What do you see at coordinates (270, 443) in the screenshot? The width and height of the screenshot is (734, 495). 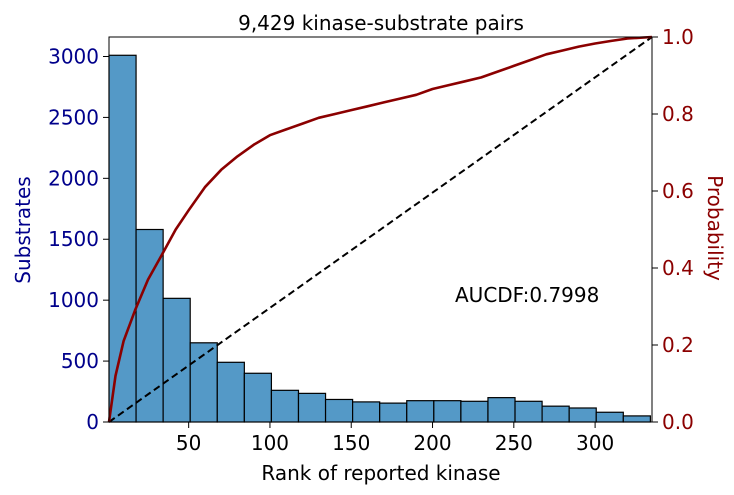 I see `x-tick-label: 100` at bounding box center [270, 443].